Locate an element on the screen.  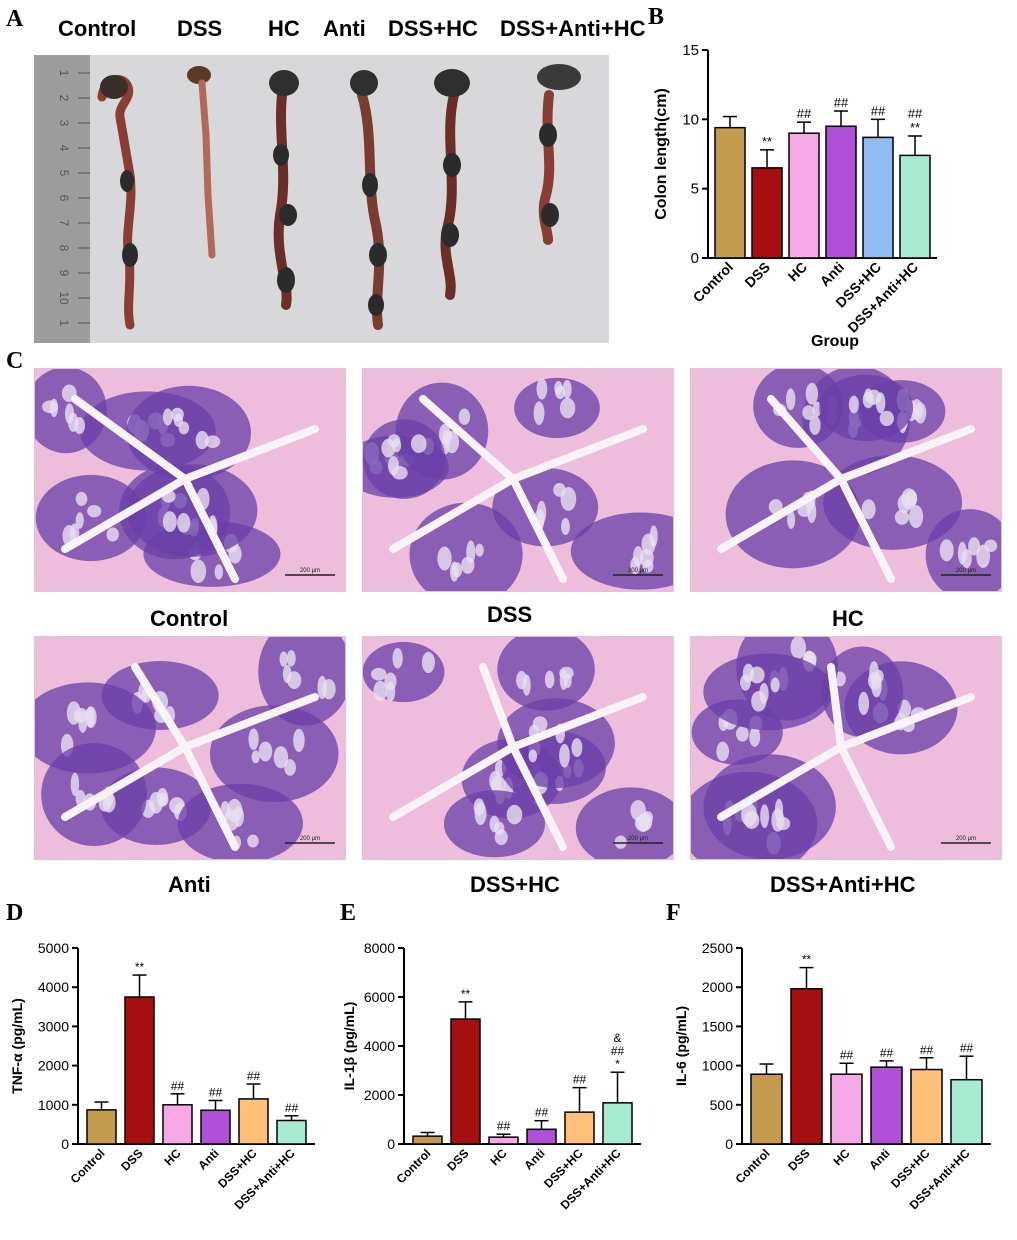
histology-label-dss: DSS is located at coordinates (510, 614).